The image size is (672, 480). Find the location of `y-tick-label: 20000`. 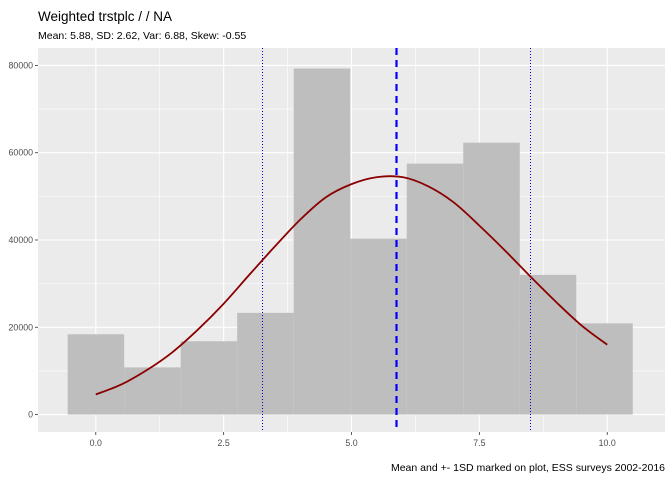

y-tick-label: 20000 is located at coordinates (21, 327).